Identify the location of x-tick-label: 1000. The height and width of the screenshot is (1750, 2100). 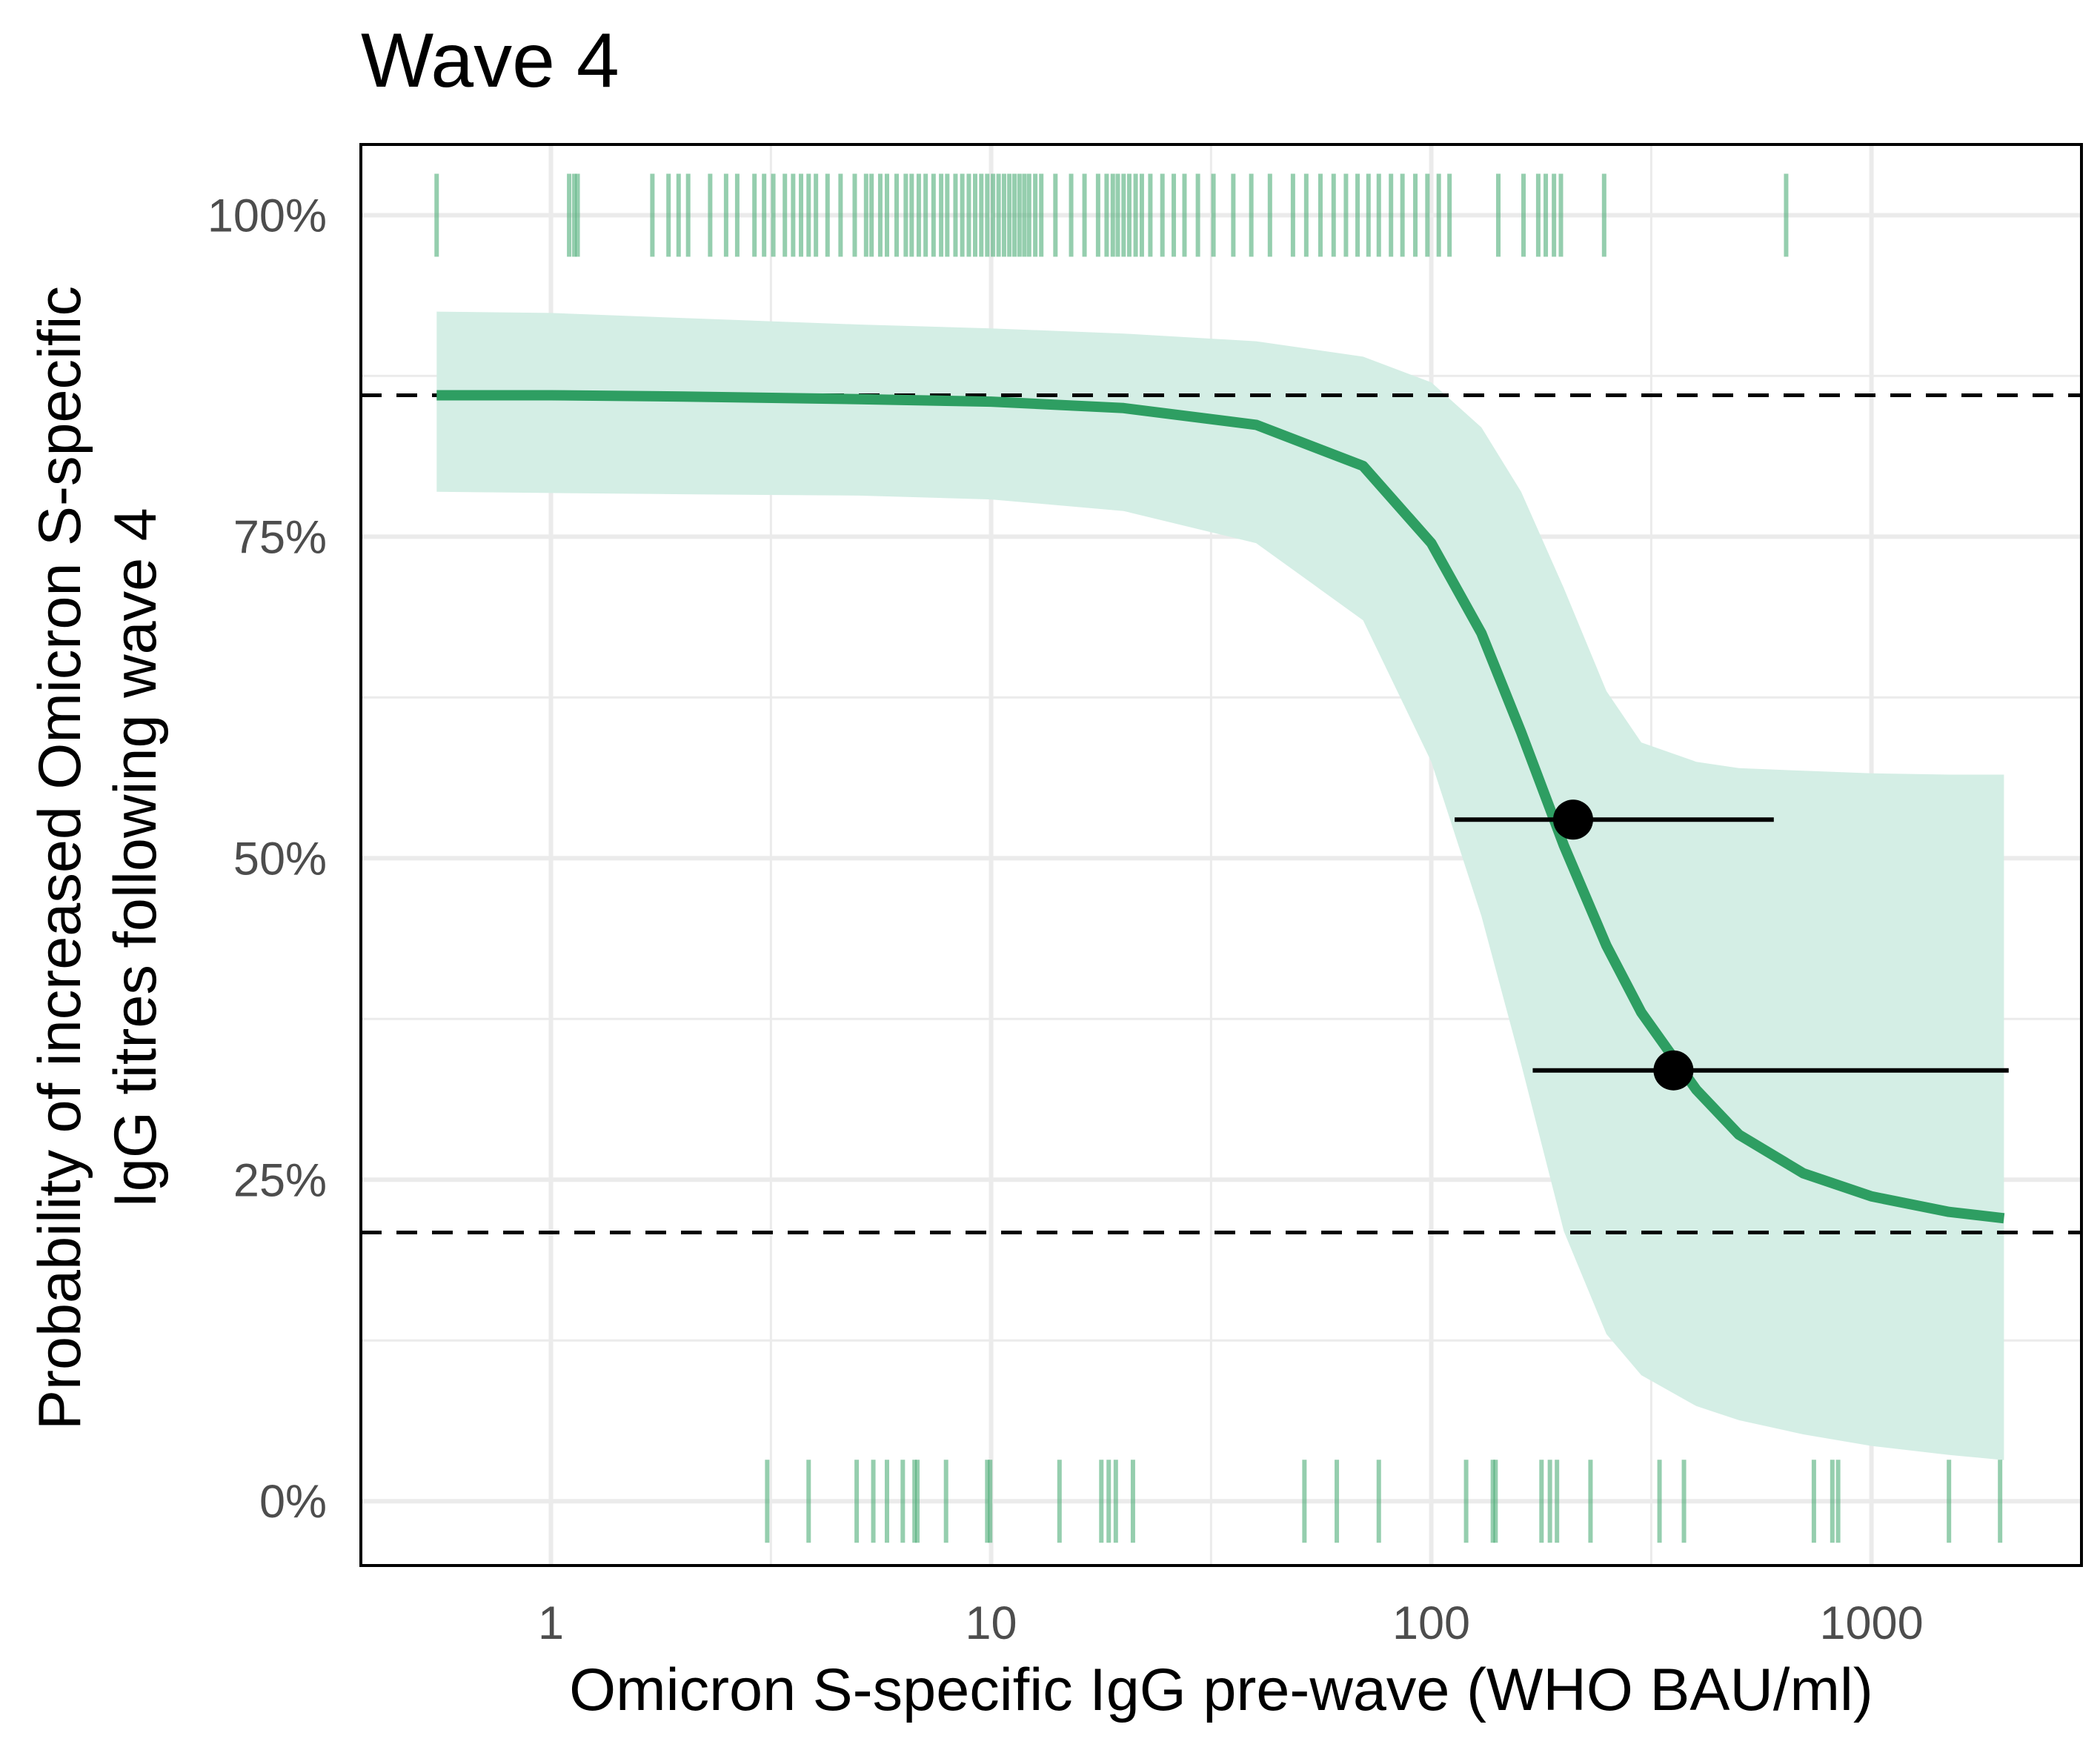
(1871, 1623).